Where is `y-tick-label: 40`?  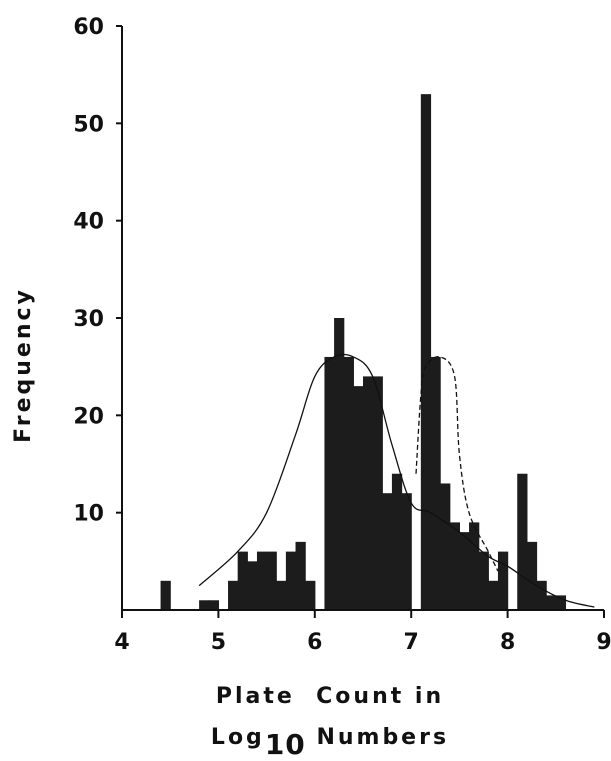 y-tick-label: 40 is located at coordinates (88, 222).